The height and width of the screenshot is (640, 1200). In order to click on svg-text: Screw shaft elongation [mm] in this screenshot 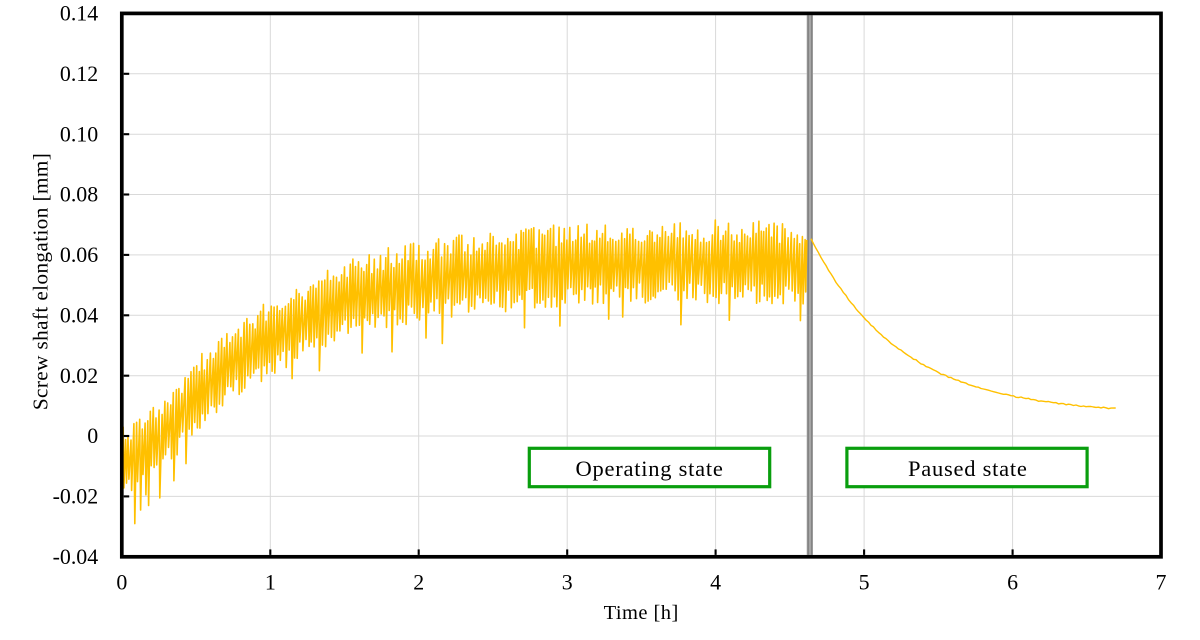, I will do `click(40, 281)`.